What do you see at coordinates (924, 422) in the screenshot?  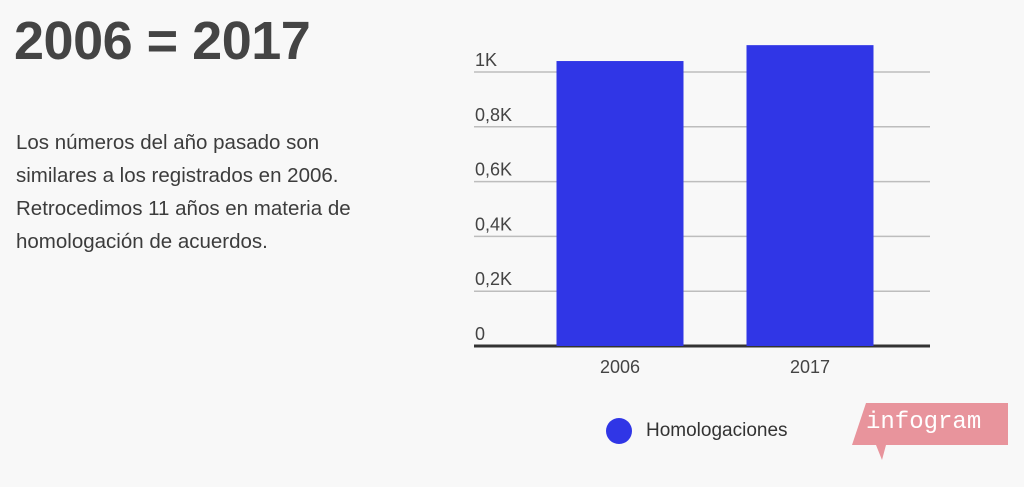 I see `logo-text: infogram` at bounding box center [924, 422].